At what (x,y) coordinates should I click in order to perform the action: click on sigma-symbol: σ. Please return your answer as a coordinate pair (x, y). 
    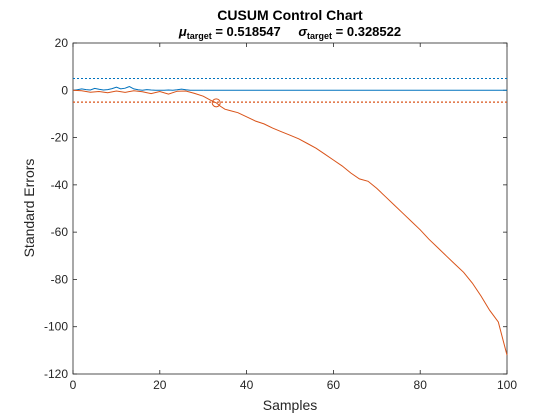
    Looking at the image, I should click on (303, 31).